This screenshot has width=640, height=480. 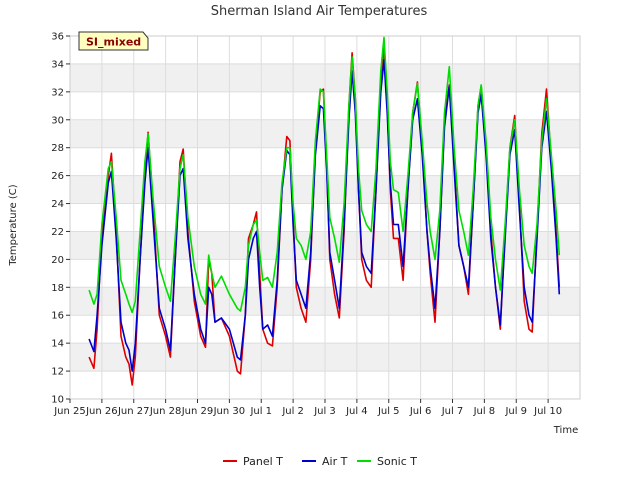 I want to click on x-tick-label: Jul 3, so click(x=324, y=411).